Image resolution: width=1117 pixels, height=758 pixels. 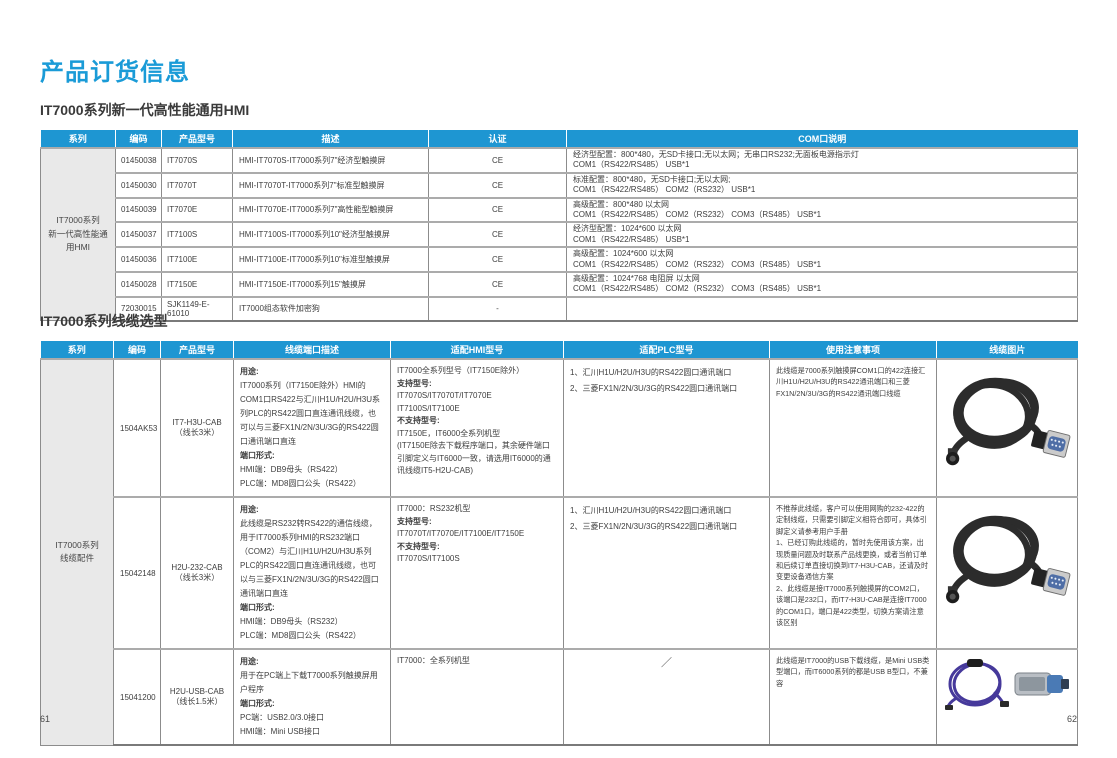 I want to click on support-models: IT7070T/IT7070E/IT7100E/IT7150E, so click(x=461, y=533).